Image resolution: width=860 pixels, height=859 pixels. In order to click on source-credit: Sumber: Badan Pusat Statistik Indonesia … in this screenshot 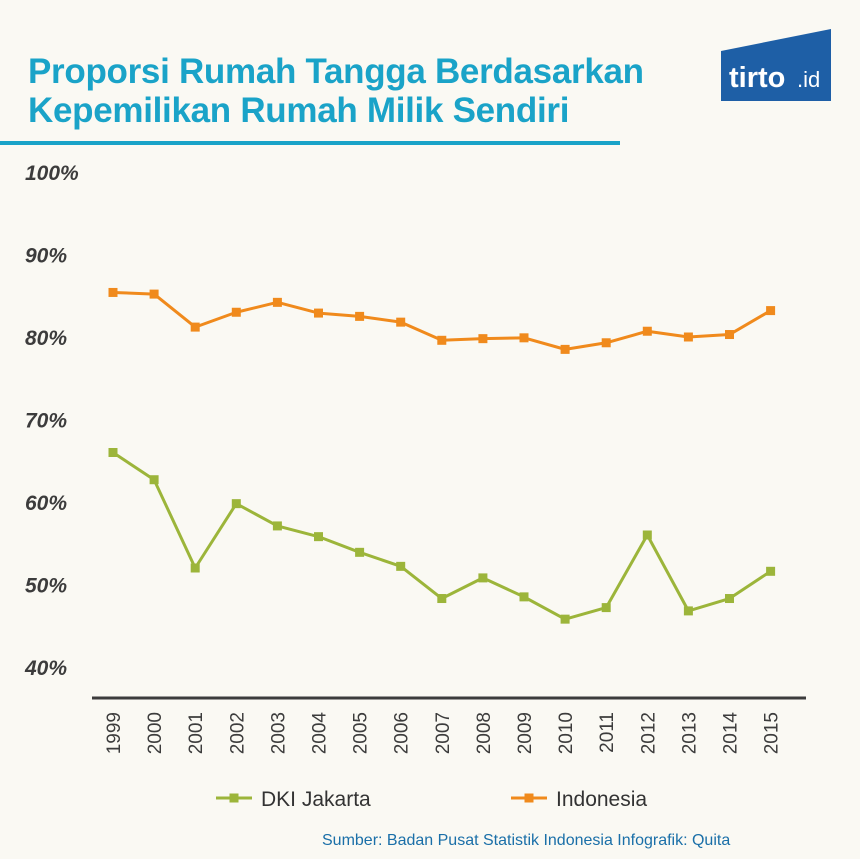, I will do `click(526, 840)`.